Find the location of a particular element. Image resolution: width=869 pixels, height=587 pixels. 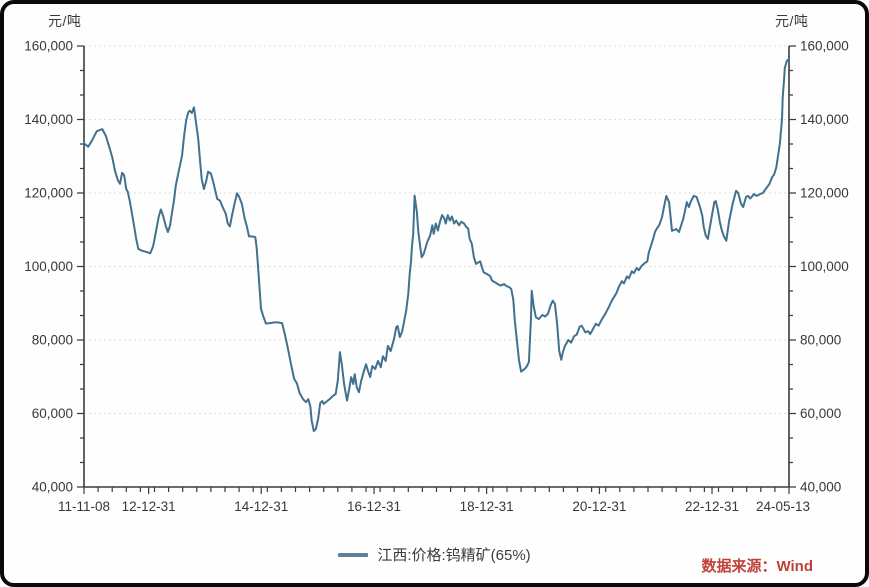

x-tick-label: 20-12-31 is located at coordinates (599, 506).